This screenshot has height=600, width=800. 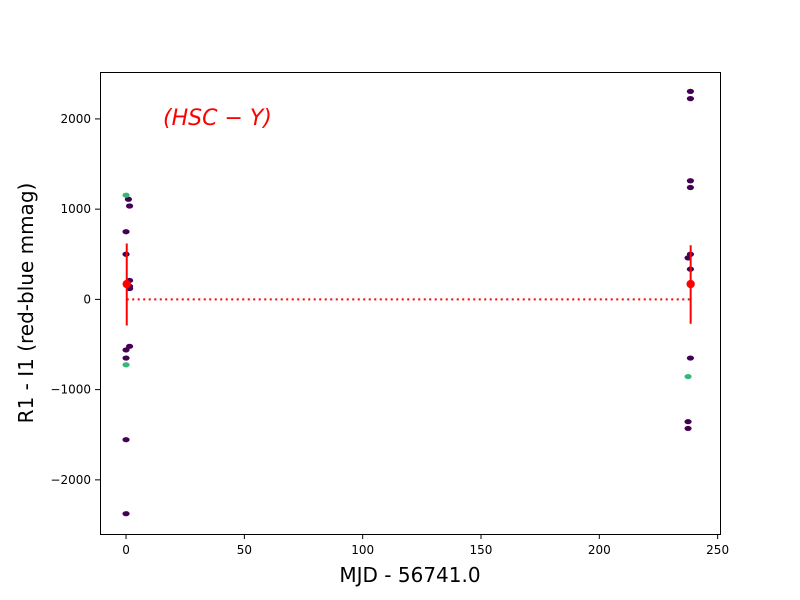 I want to click on x-tick-label: 0, so click(x=126, y=550).